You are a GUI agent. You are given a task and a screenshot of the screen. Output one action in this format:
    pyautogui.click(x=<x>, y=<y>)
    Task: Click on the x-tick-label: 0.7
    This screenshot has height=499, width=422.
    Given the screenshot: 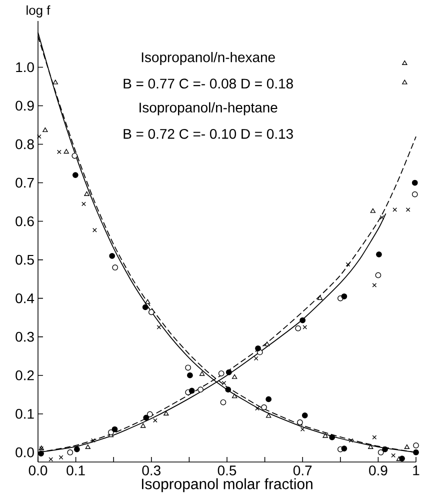 What is the action you would take?
    pyautogui.click(x=302, y=471)
    